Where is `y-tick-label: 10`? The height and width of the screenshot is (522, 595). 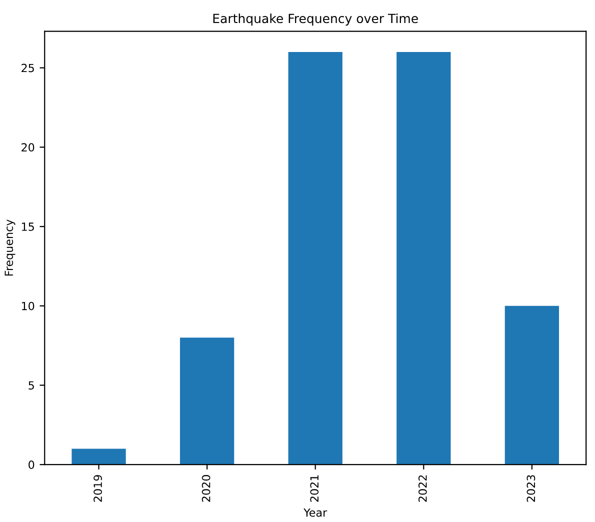
y-tick-label: 10 is located at coordinates (28, 306).